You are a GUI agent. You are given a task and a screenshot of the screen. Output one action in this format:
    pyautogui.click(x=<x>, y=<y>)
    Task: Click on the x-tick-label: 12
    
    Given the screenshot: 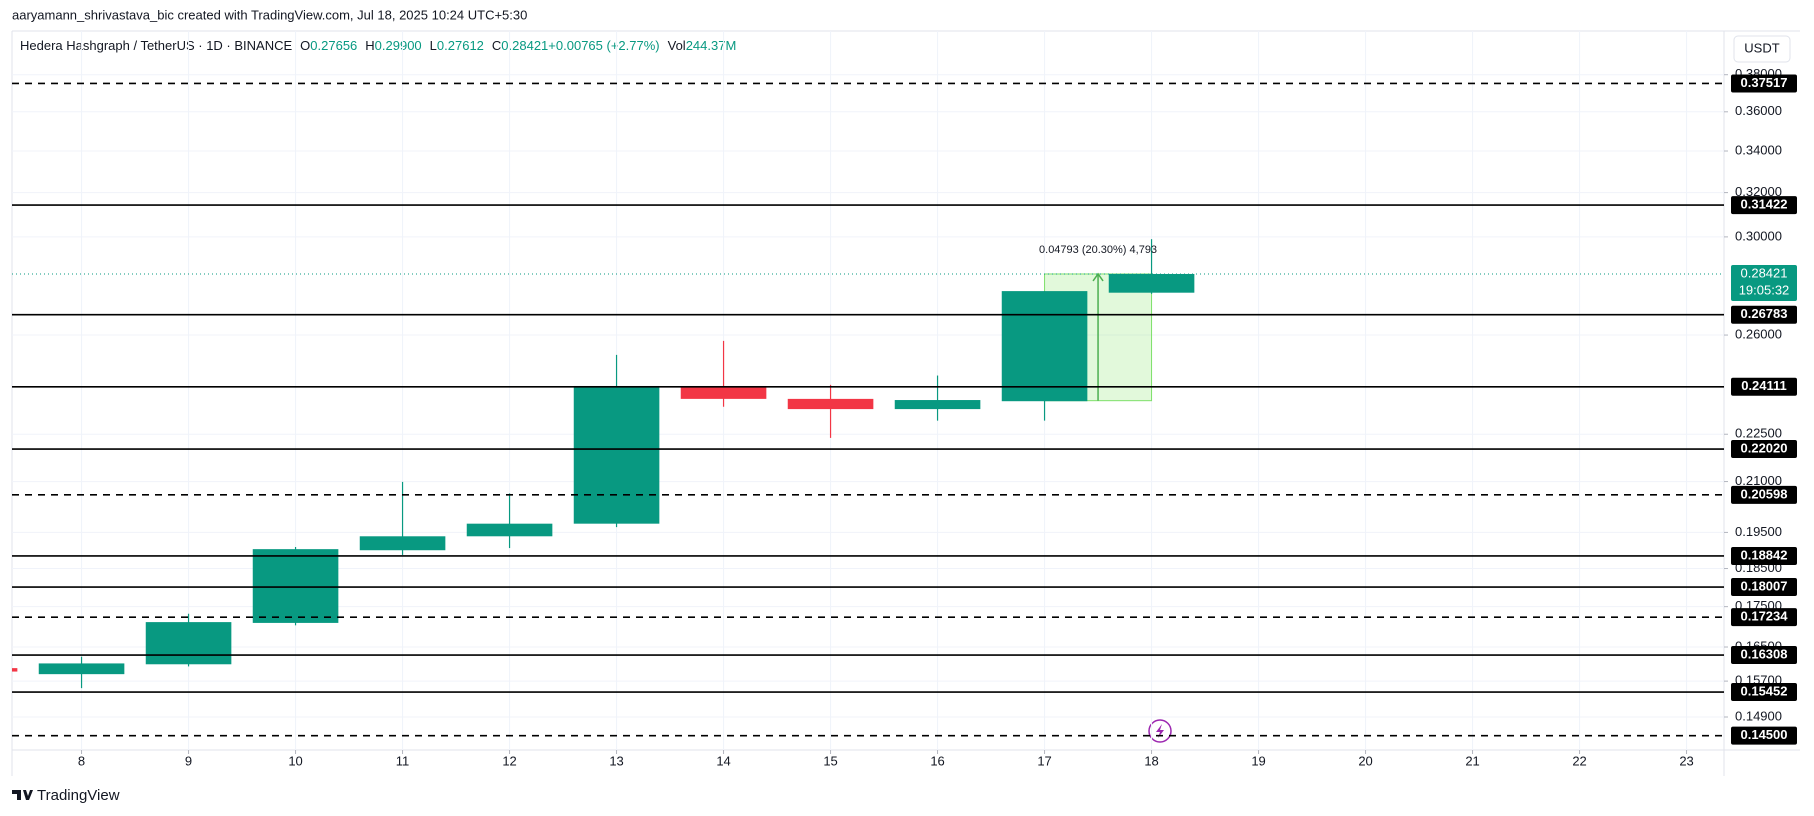 What is the action you would take?
    pyautogui.click(x=509, y=760)
    